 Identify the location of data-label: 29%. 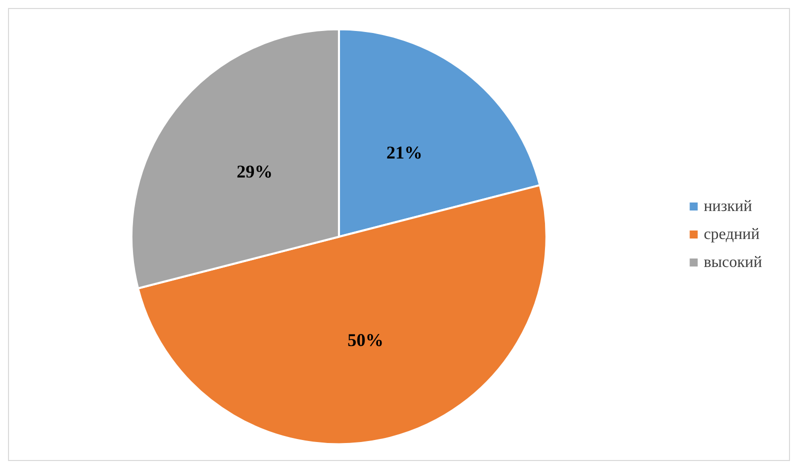
(254, 171).